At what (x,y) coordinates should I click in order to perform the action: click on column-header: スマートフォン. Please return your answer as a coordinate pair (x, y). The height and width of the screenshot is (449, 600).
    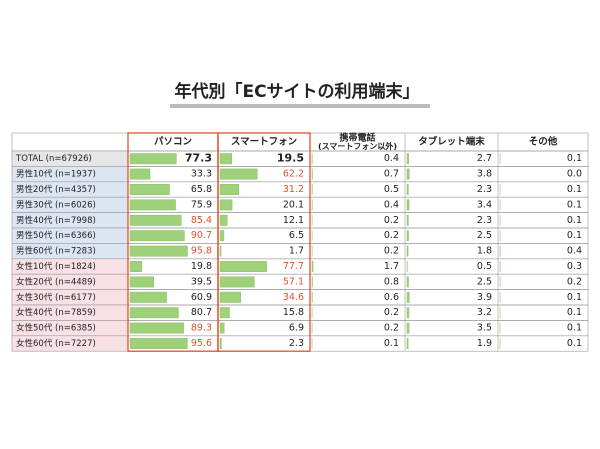
    Looking at the image, I should click on (264, 142).